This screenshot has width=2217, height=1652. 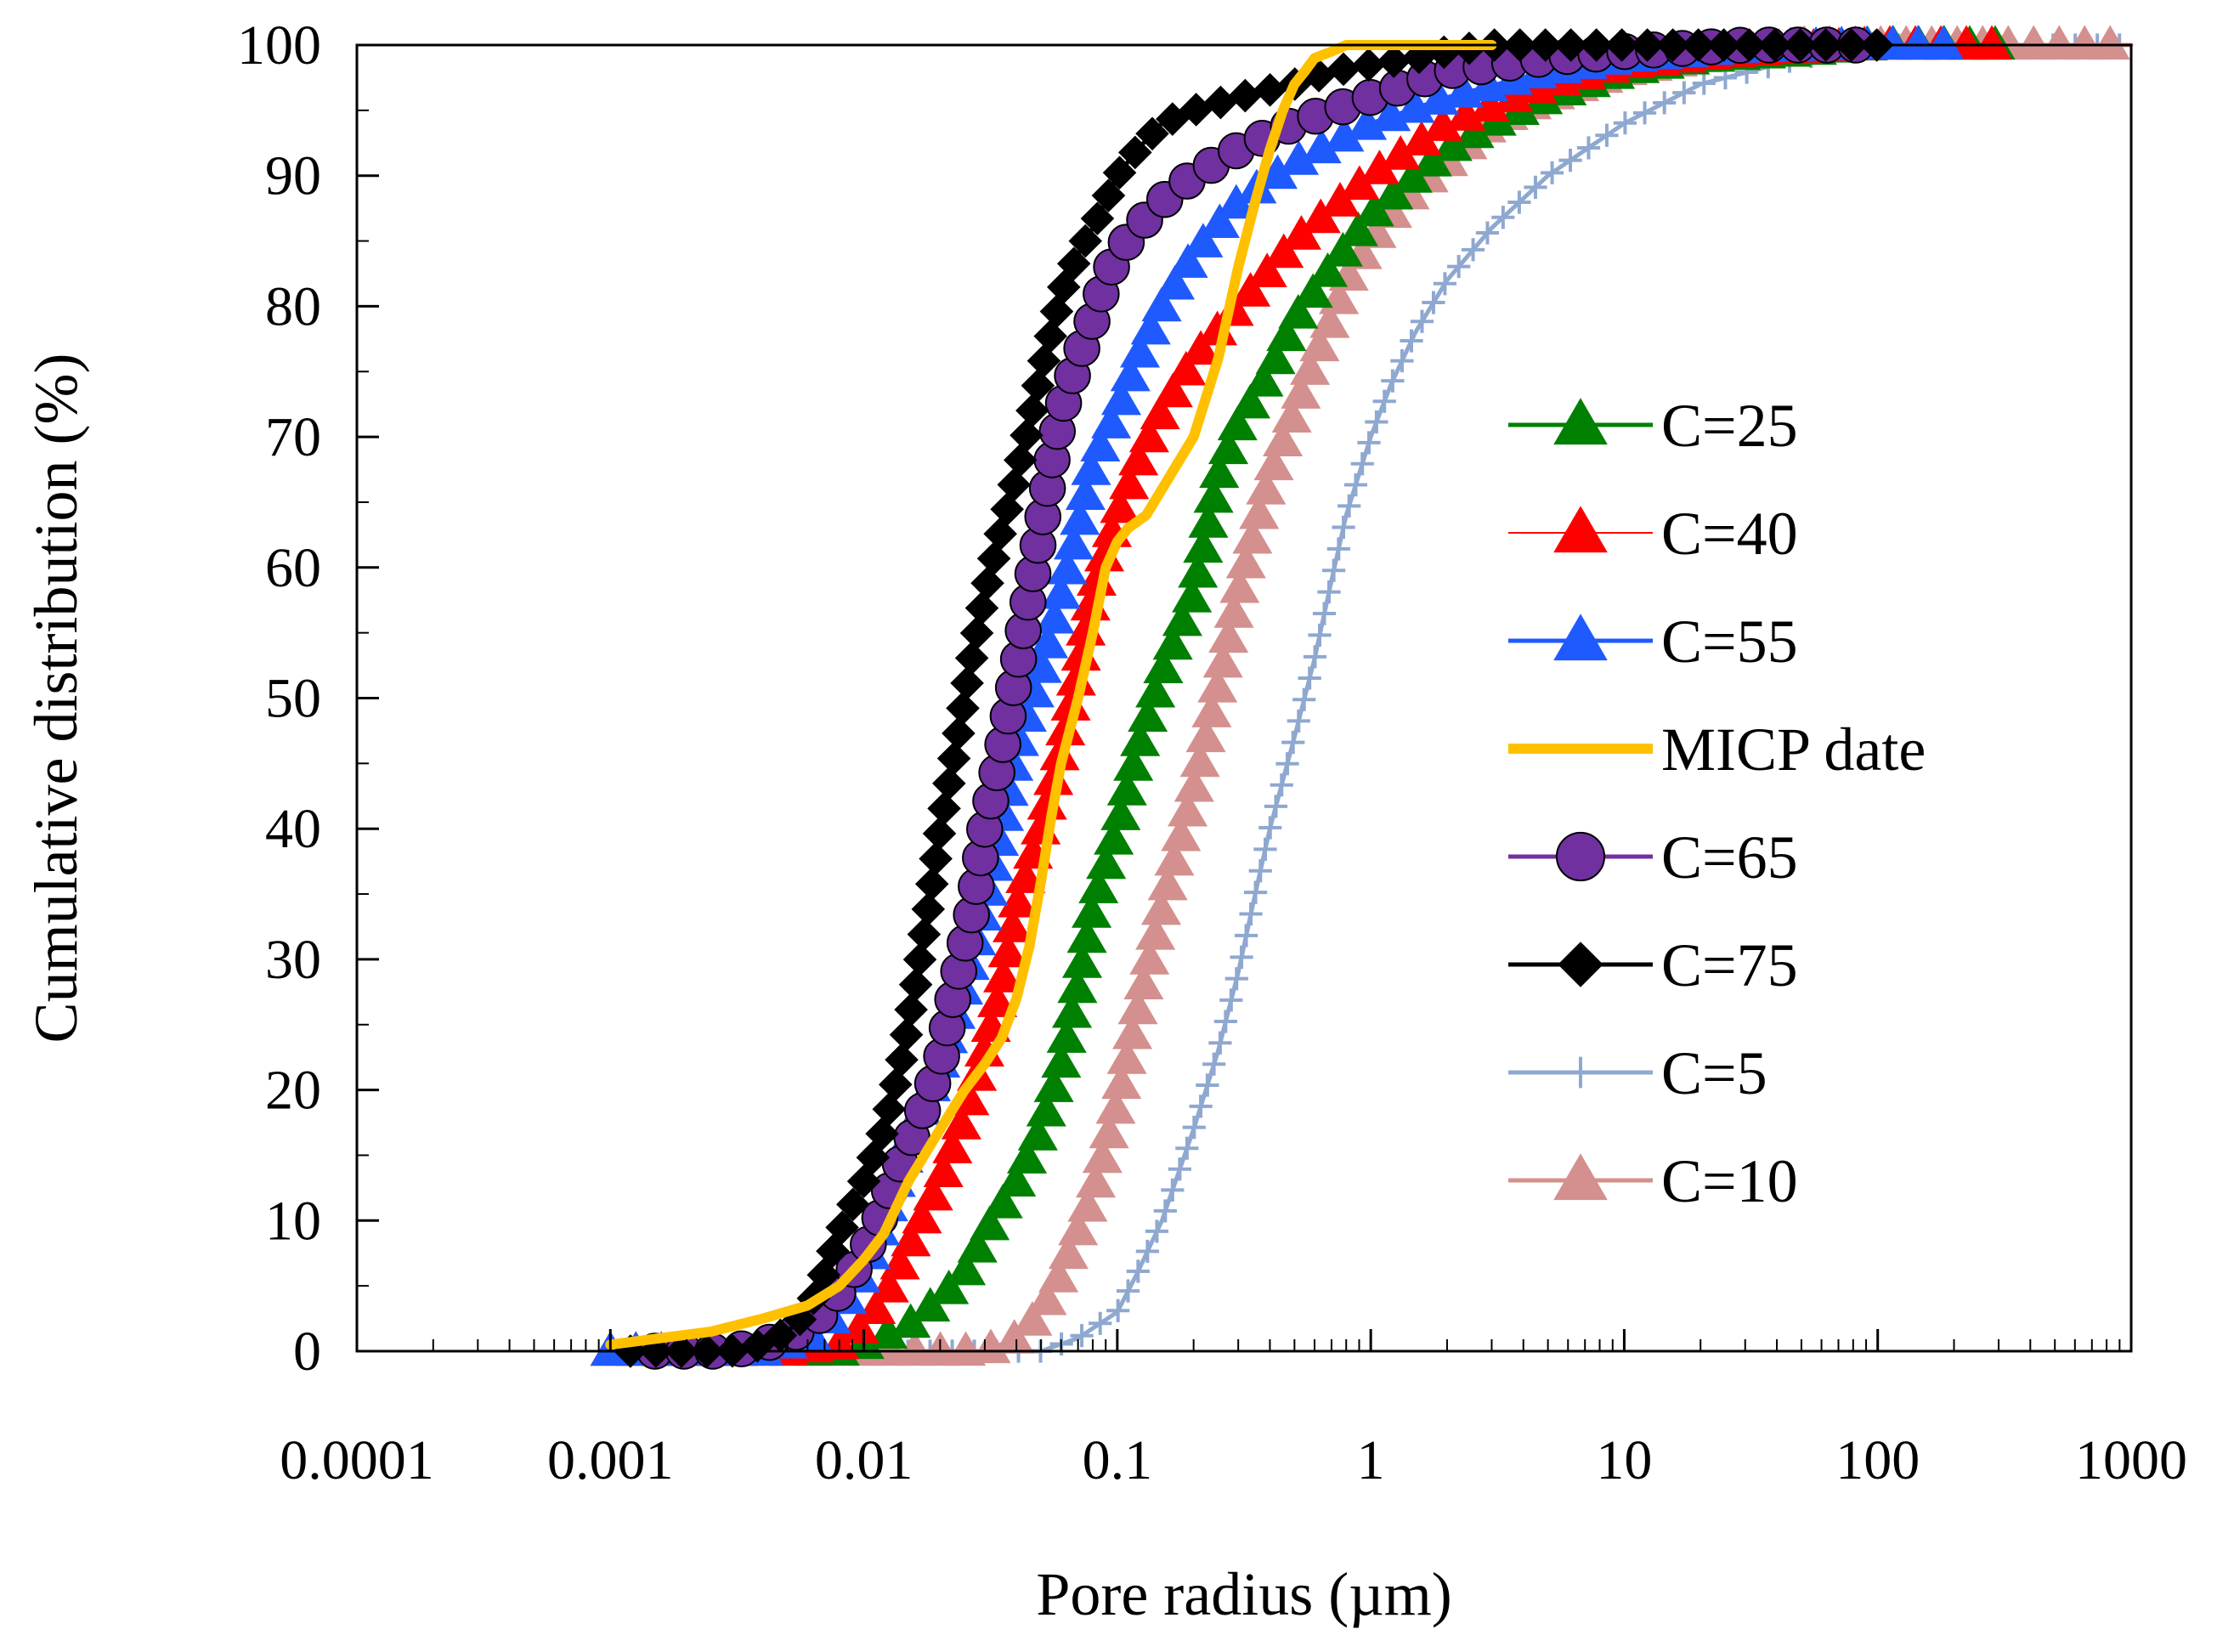 I want to click on x-tick-label: 0.1, so click(x=1118, y=1460).